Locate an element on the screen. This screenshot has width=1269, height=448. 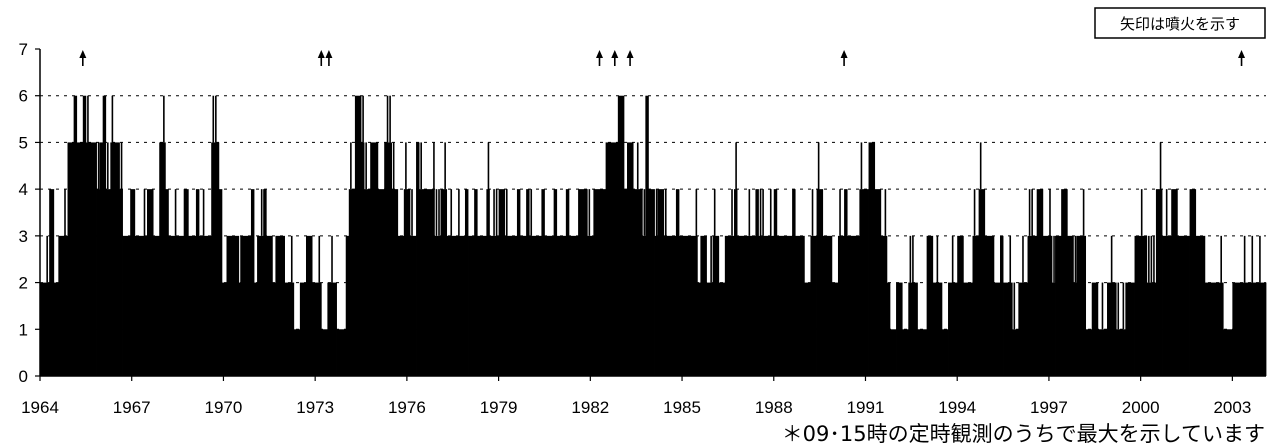
x-tick-label: 1979 is located at coordinates (499, 407).